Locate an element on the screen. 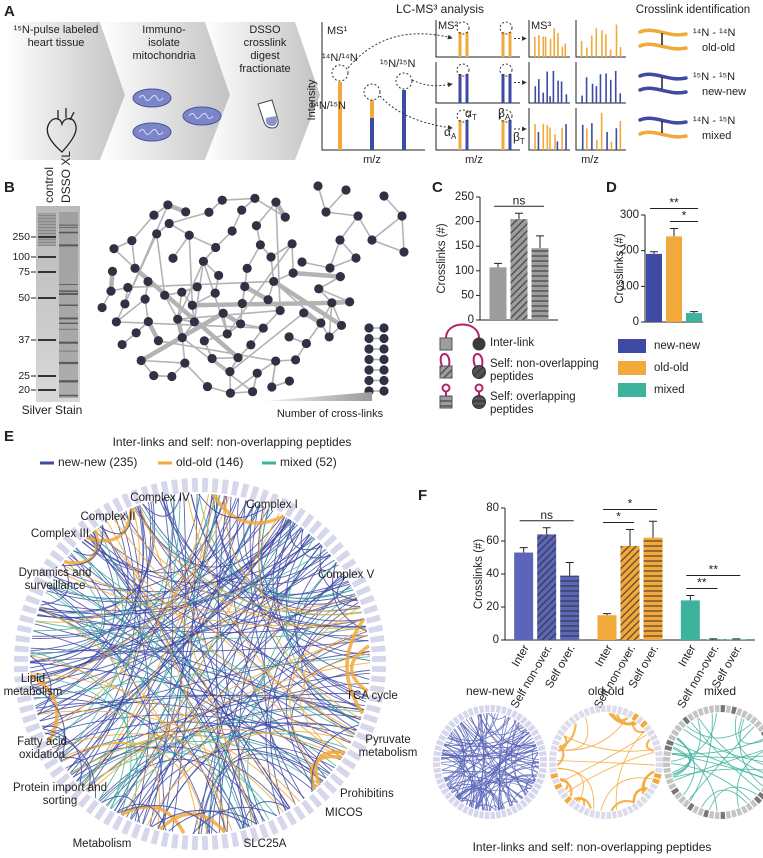 The image size is (763, 858). type-label: new-new is located at coordinates (724, 92).